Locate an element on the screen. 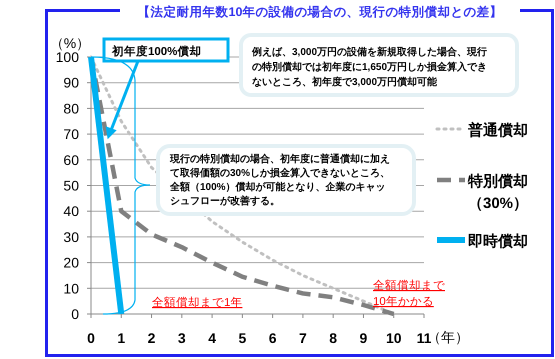 Image resolution: width=555 pixels, height=359 pixels. y-tick-label: 60 is located at coordinates (71, 160).